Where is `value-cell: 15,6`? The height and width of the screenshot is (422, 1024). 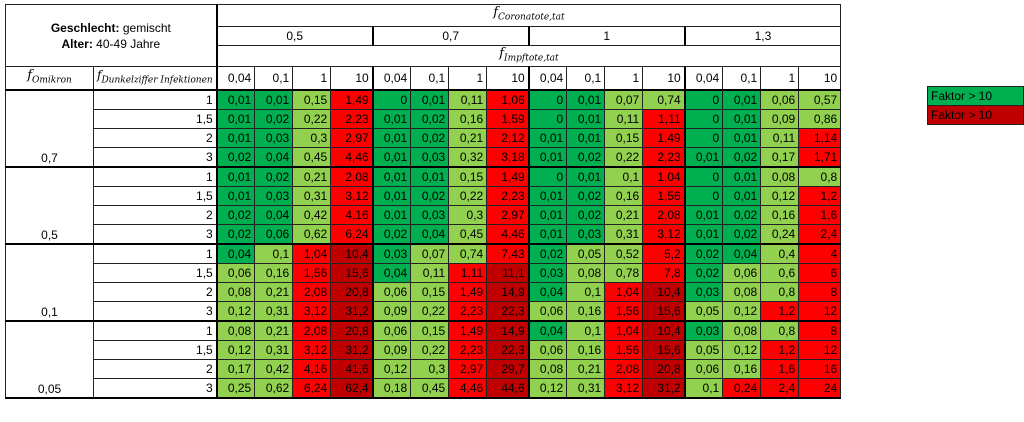
value-cell: 15,6 is located at coordinates (352, 272).